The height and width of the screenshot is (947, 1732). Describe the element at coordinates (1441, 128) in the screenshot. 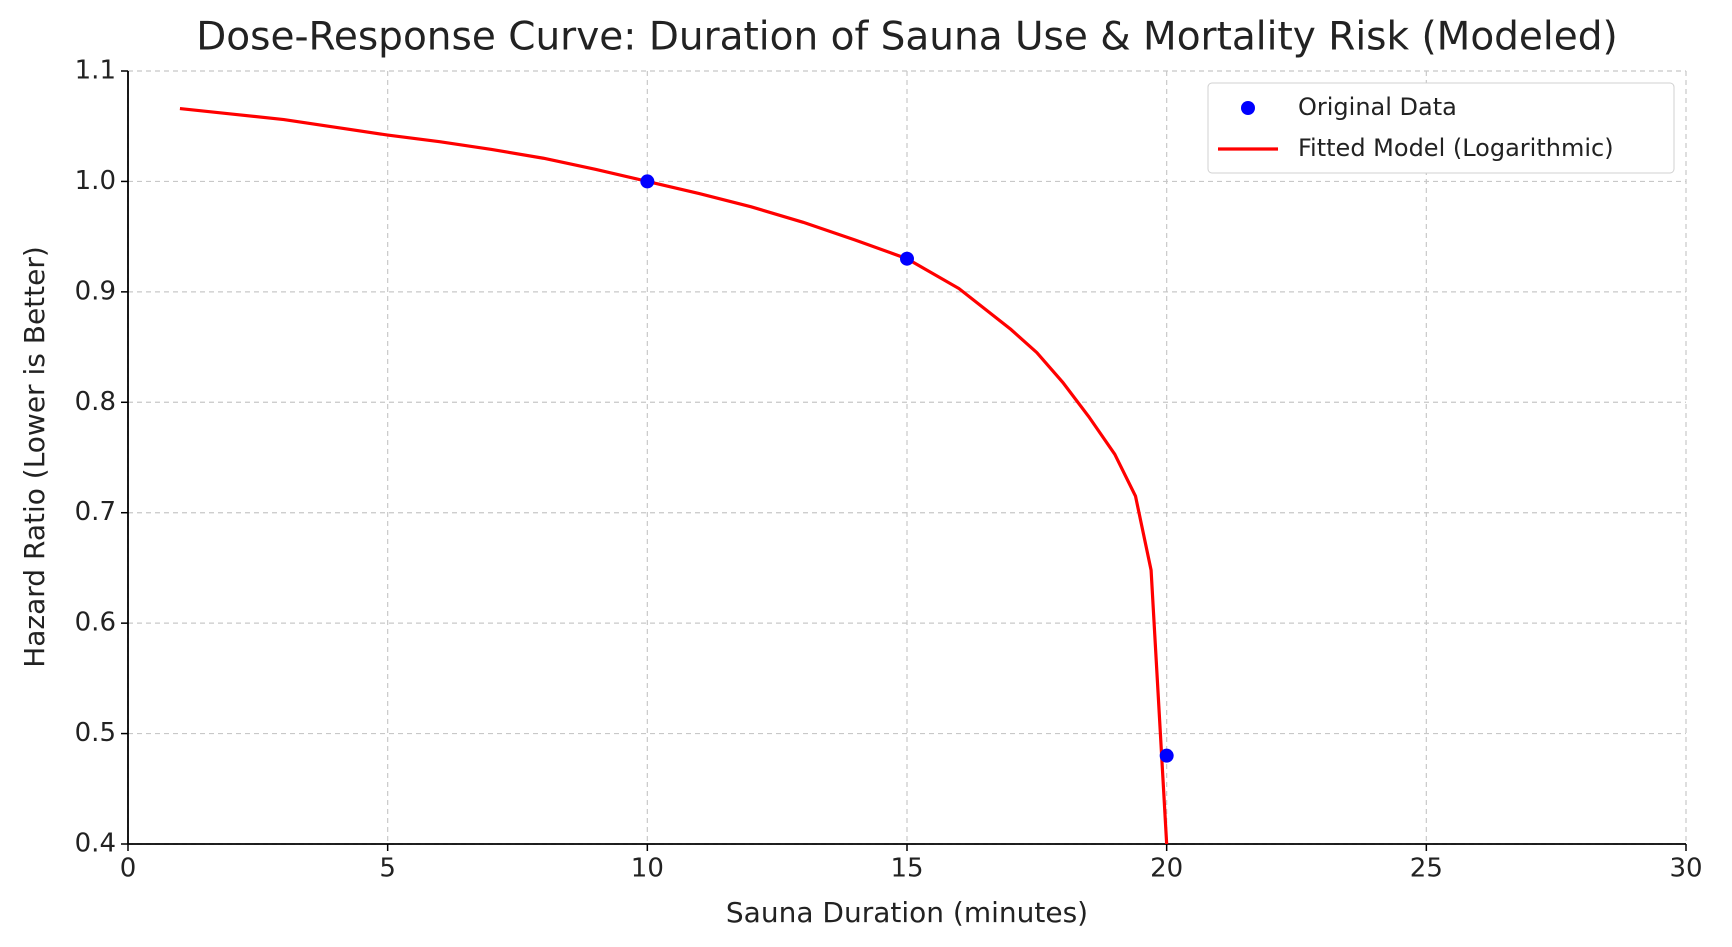

I see `legend-box` at that location.